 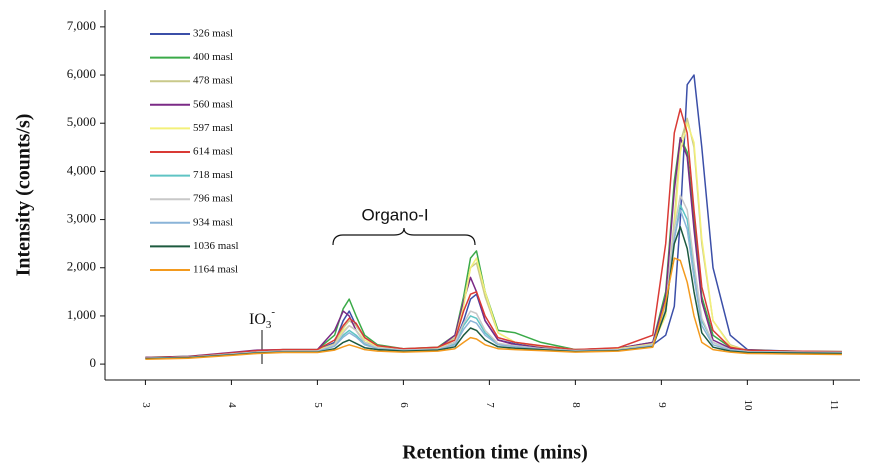 What do you see at coordinates (404, 405) in the screenshot?
I see `x-tick-label: 6` at bounding box center [404, 405].